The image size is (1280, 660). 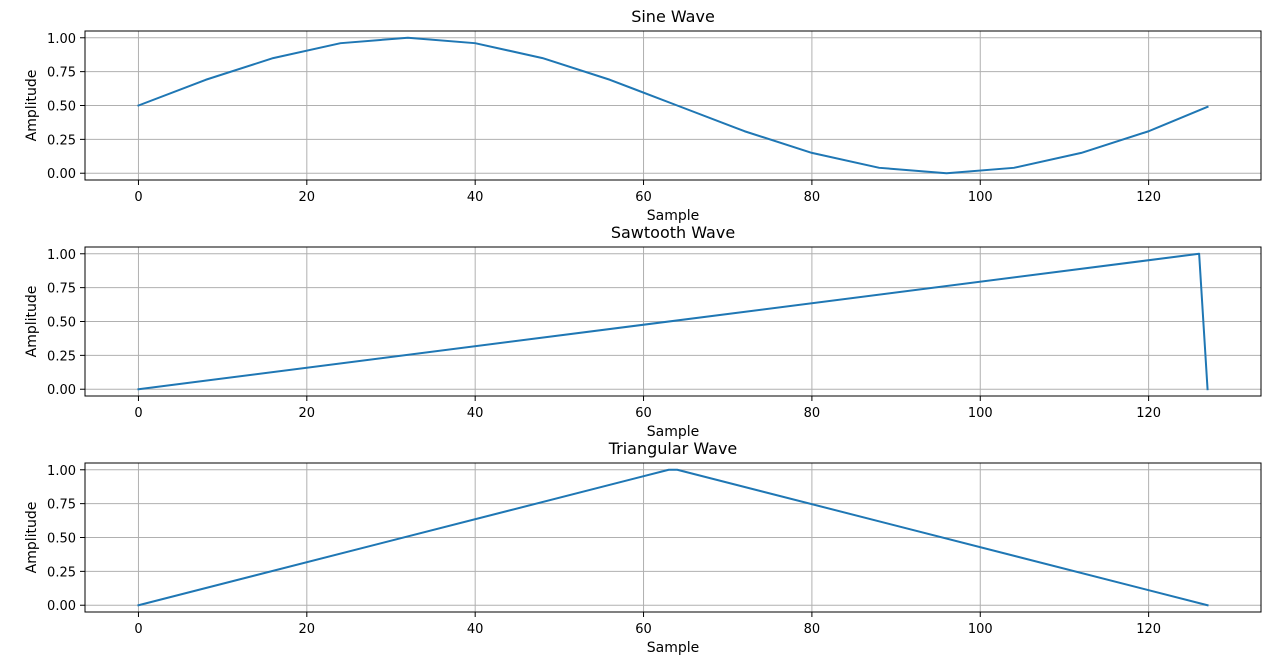 What do you see at coordinates (673, 232) in the screenshot?
I see `chart-title: Sawtooth Wave` at bounding box center [673, 232].